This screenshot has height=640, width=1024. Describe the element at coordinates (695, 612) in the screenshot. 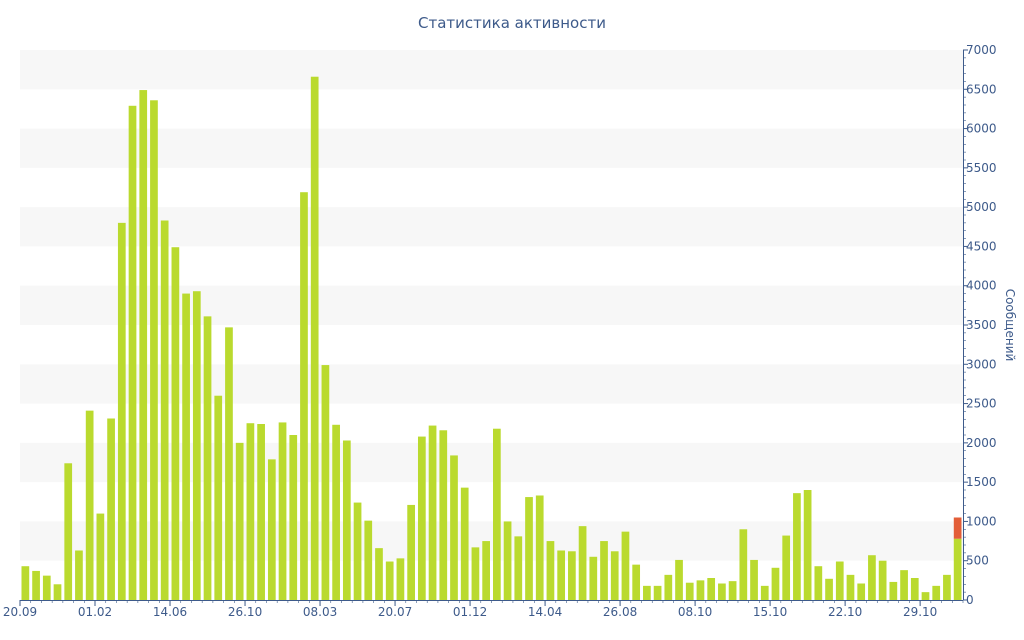

I see `x-tick-label: 08.10` at that location.